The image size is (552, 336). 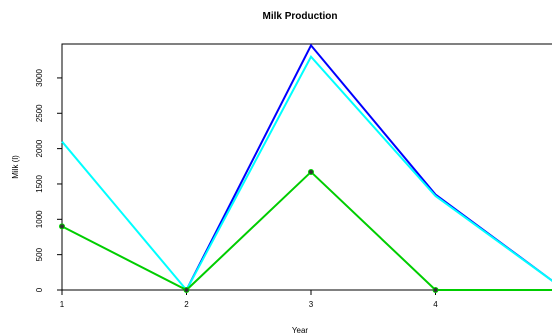 I want to click on x-tick-label: 4, so click(x=435, y=304).